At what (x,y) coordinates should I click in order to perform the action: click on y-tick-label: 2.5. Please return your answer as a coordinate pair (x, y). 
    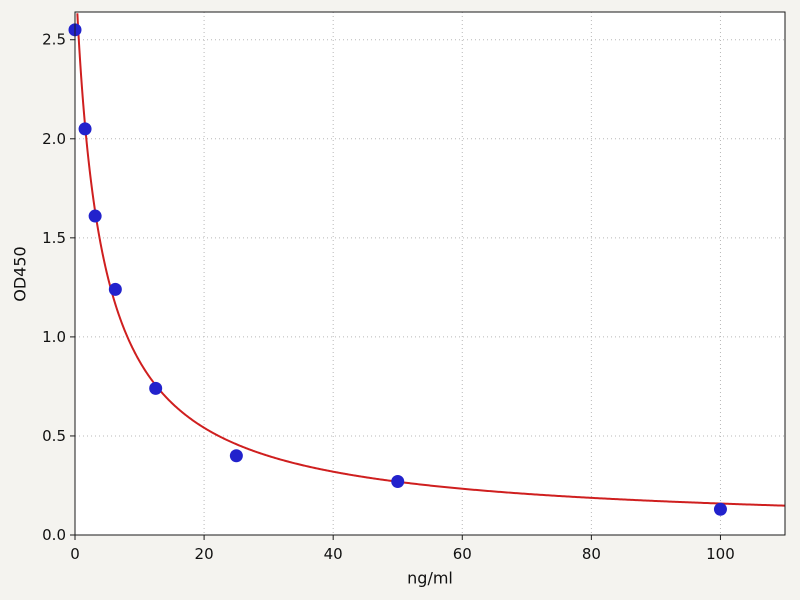
    Looking at the image, I should click on (54, 40).